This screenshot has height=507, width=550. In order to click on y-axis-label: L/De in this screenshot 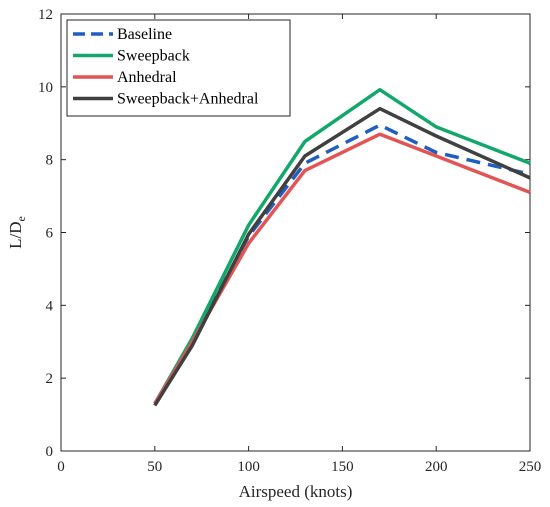, I will do `click(17, 232)`.